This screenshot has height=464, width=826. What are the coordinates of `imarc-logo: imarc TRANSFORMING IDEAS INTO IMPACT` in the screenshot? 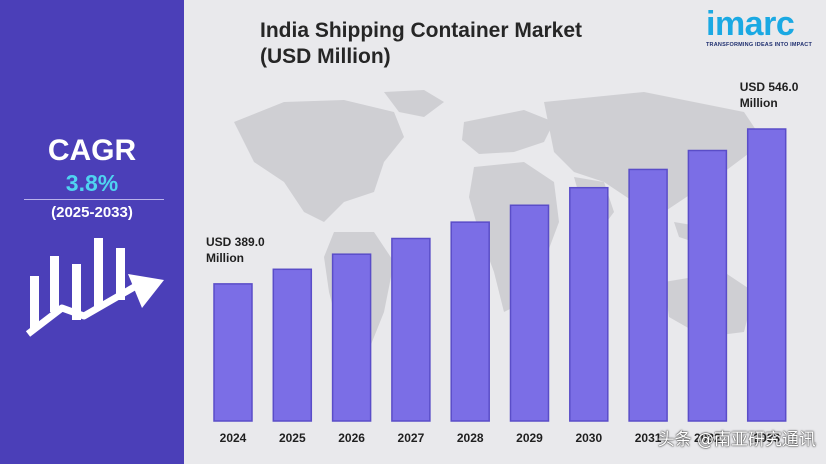 It's located at (762, 27).